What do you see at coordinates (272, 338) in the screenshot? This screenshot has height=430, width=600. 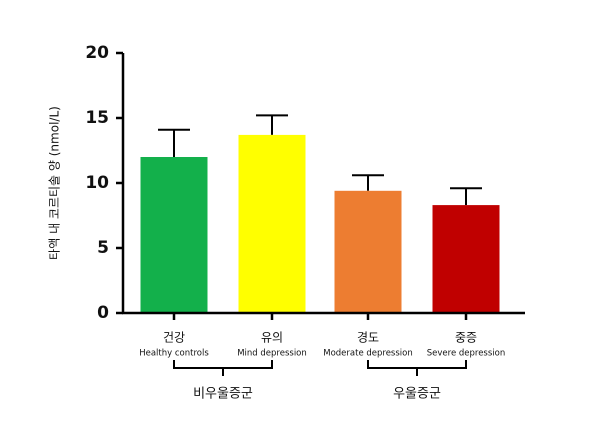 I see `x-tick-label: 유의` at bounding box center [272, 338].